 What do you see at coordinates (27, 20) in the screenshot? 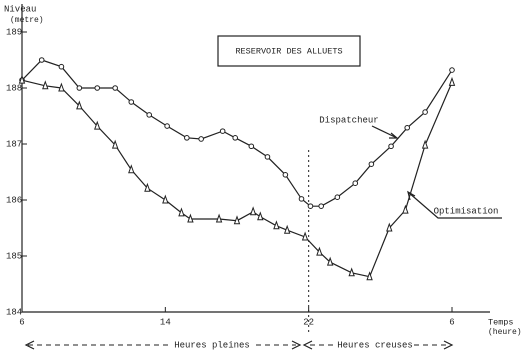
I see `y-unit: (metre)` at bounding box center [27, 20].